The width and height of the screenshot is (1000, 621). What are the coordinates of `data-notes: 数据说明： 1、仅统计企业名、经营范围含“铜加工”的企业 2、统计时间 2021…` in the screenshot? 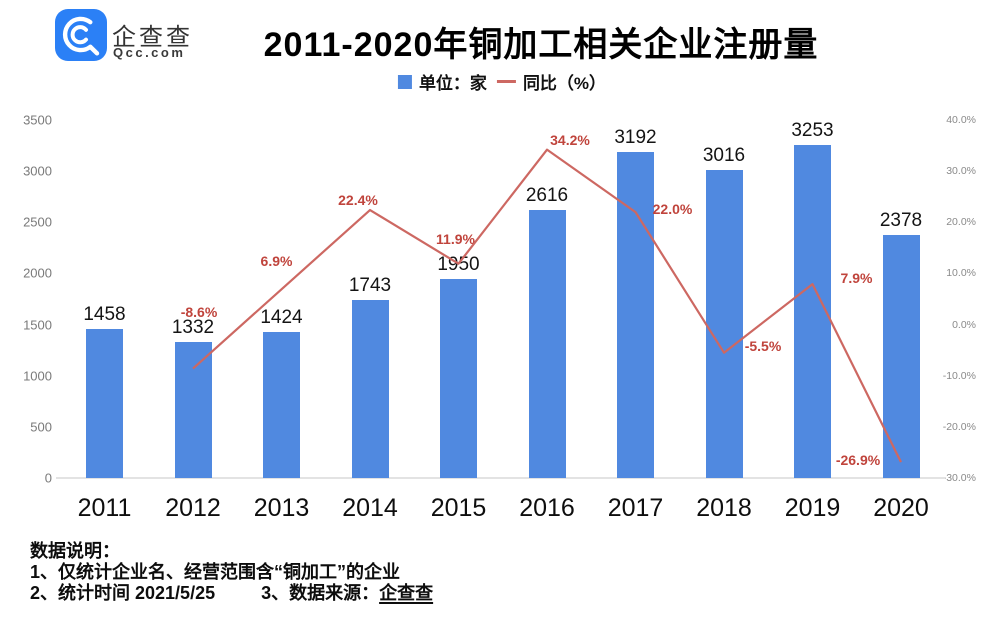 It's located at (231, 572).